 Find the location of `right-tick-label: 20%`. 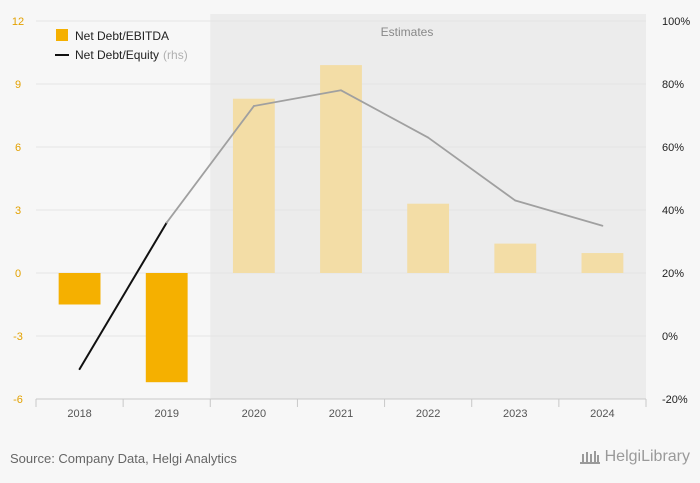

right-tick-label: 20% is located at coordinates (673, 274).